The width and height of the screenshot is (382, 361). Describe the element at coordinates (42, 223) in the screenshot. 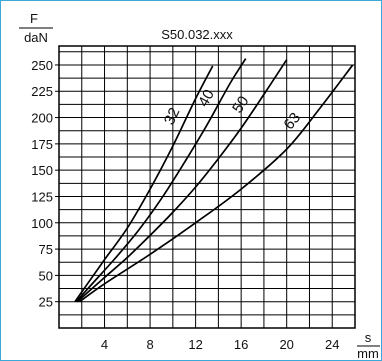

I see `y-tick-label: 100` at that location.